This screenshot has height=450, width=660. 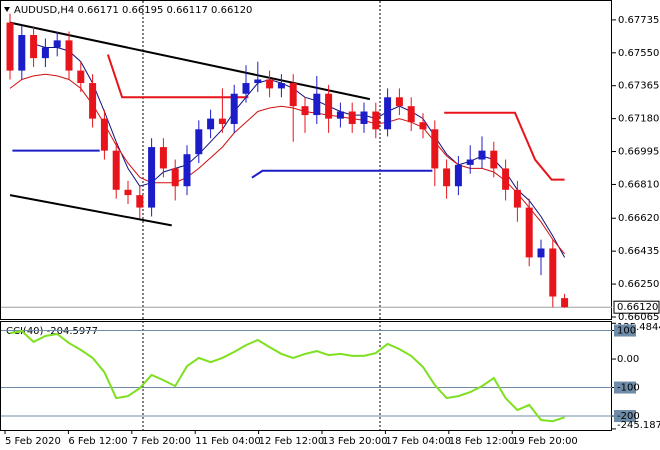 I want to click on y-tick-label: 0.00, so click(x=628, y=359).